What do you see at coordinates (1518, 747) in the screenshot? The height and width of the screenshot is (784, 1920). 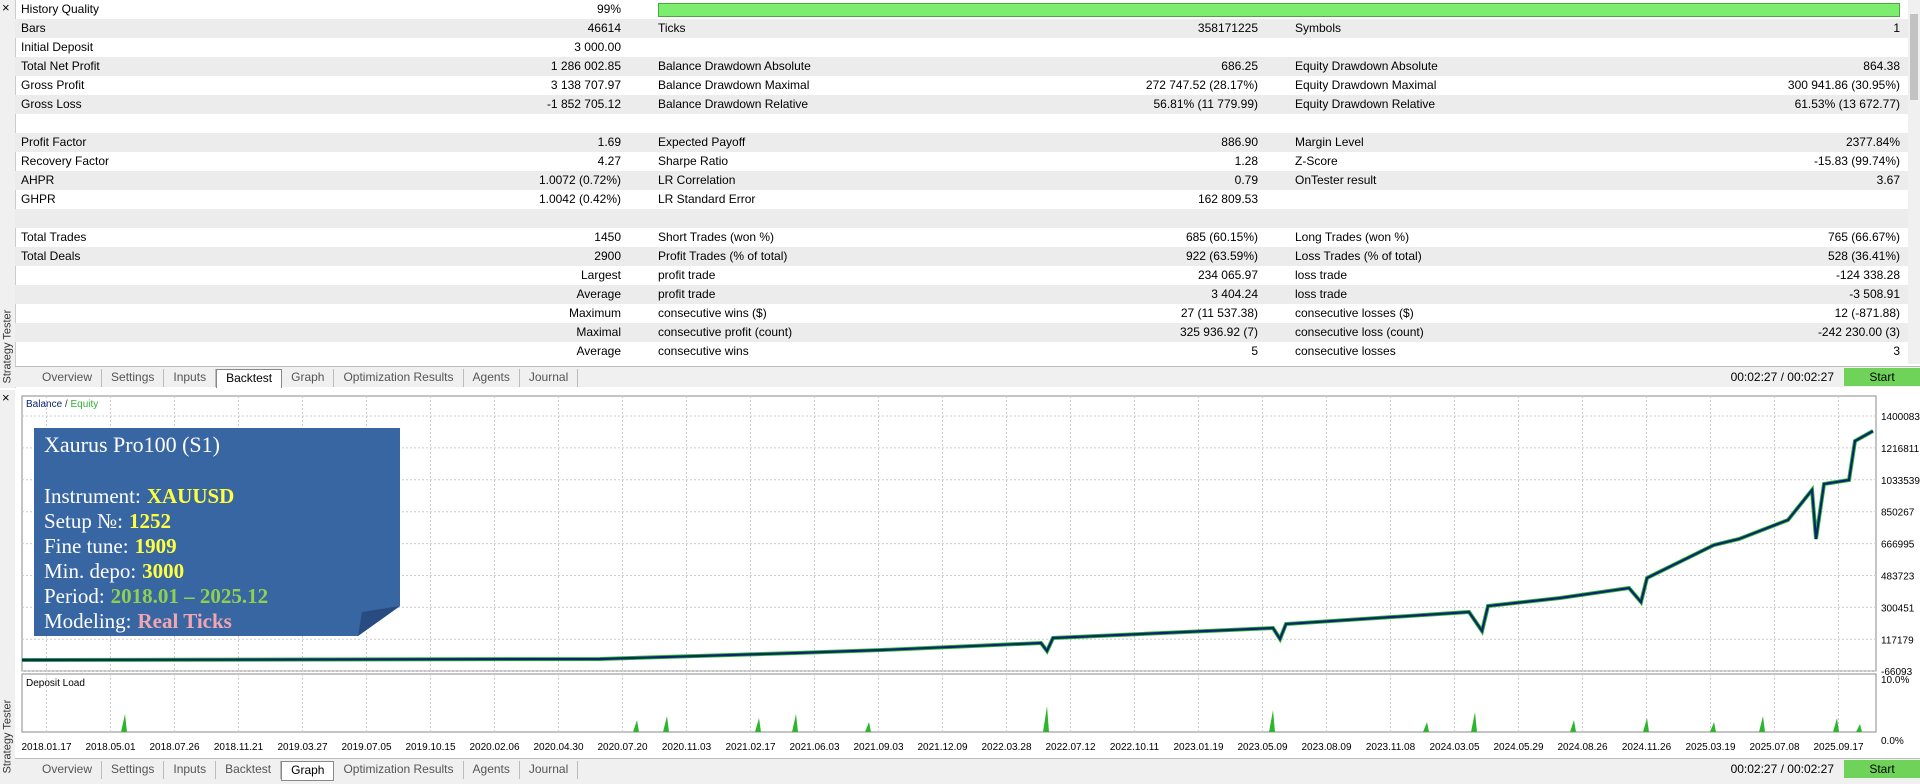 I see `x-label: 2024.05.29` at bounding box center [1518, 747].